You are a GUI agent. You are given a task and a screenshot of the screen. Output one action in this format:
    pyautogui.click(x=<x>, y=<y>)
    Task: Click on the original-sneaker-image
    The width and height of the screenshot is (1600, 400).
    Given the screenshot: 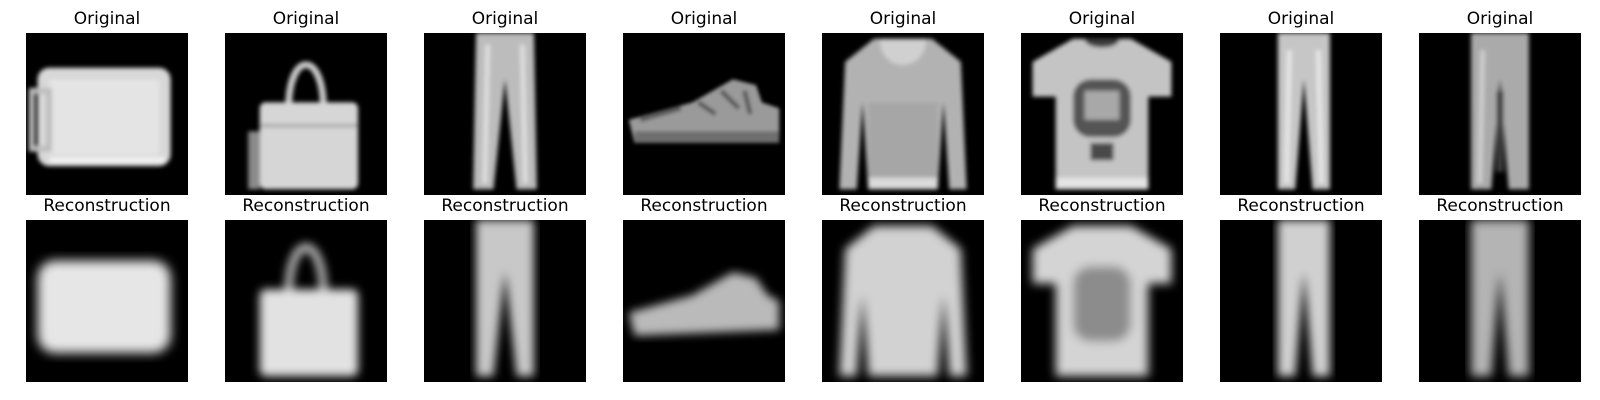 What is the action you would take?
    pyautogui.click(x=704, y=114)
    